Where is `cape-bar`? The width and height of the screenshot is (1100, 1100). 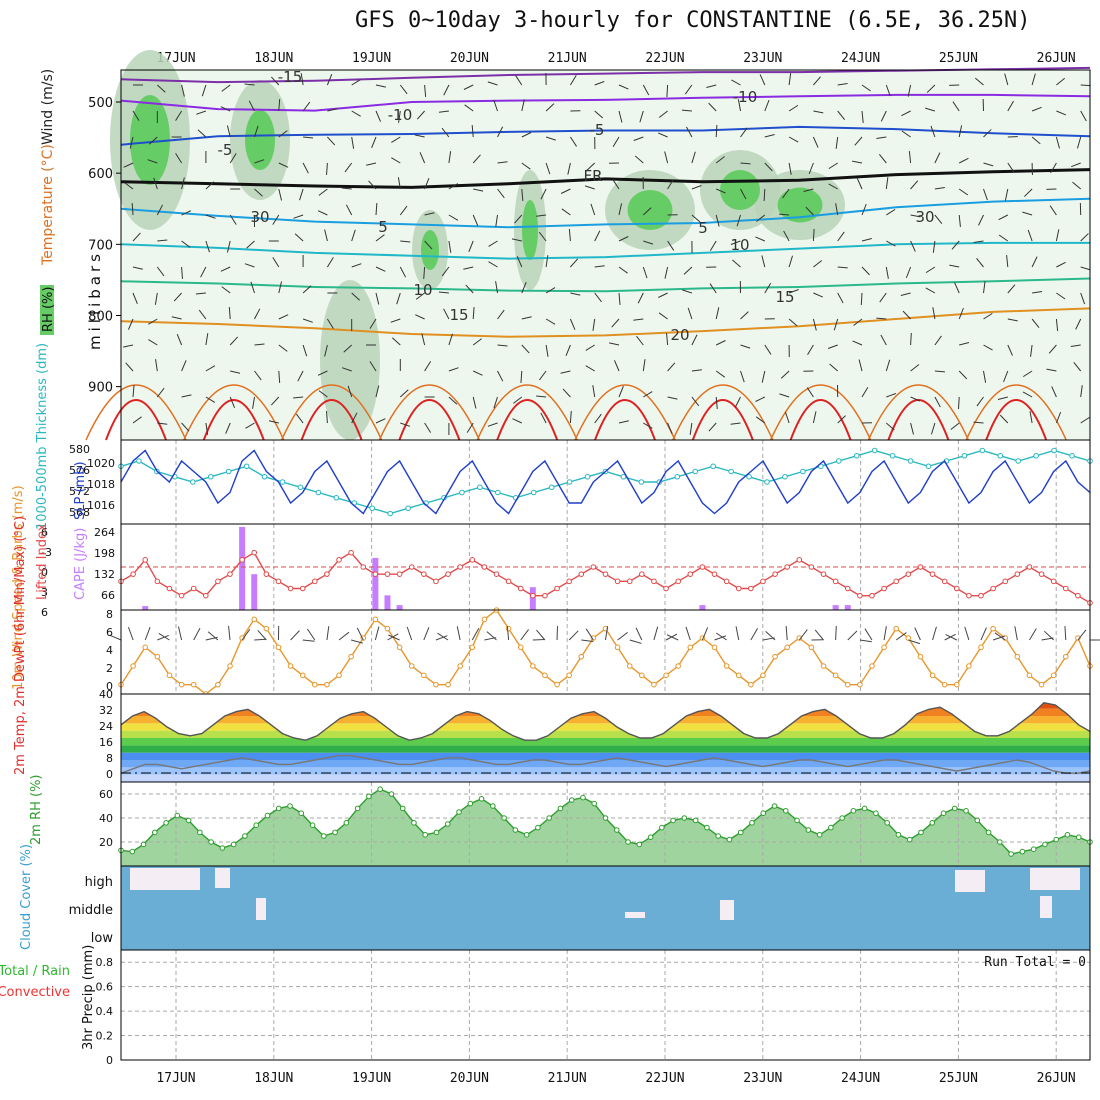
cape-bar is located at coordinates (375, 583).